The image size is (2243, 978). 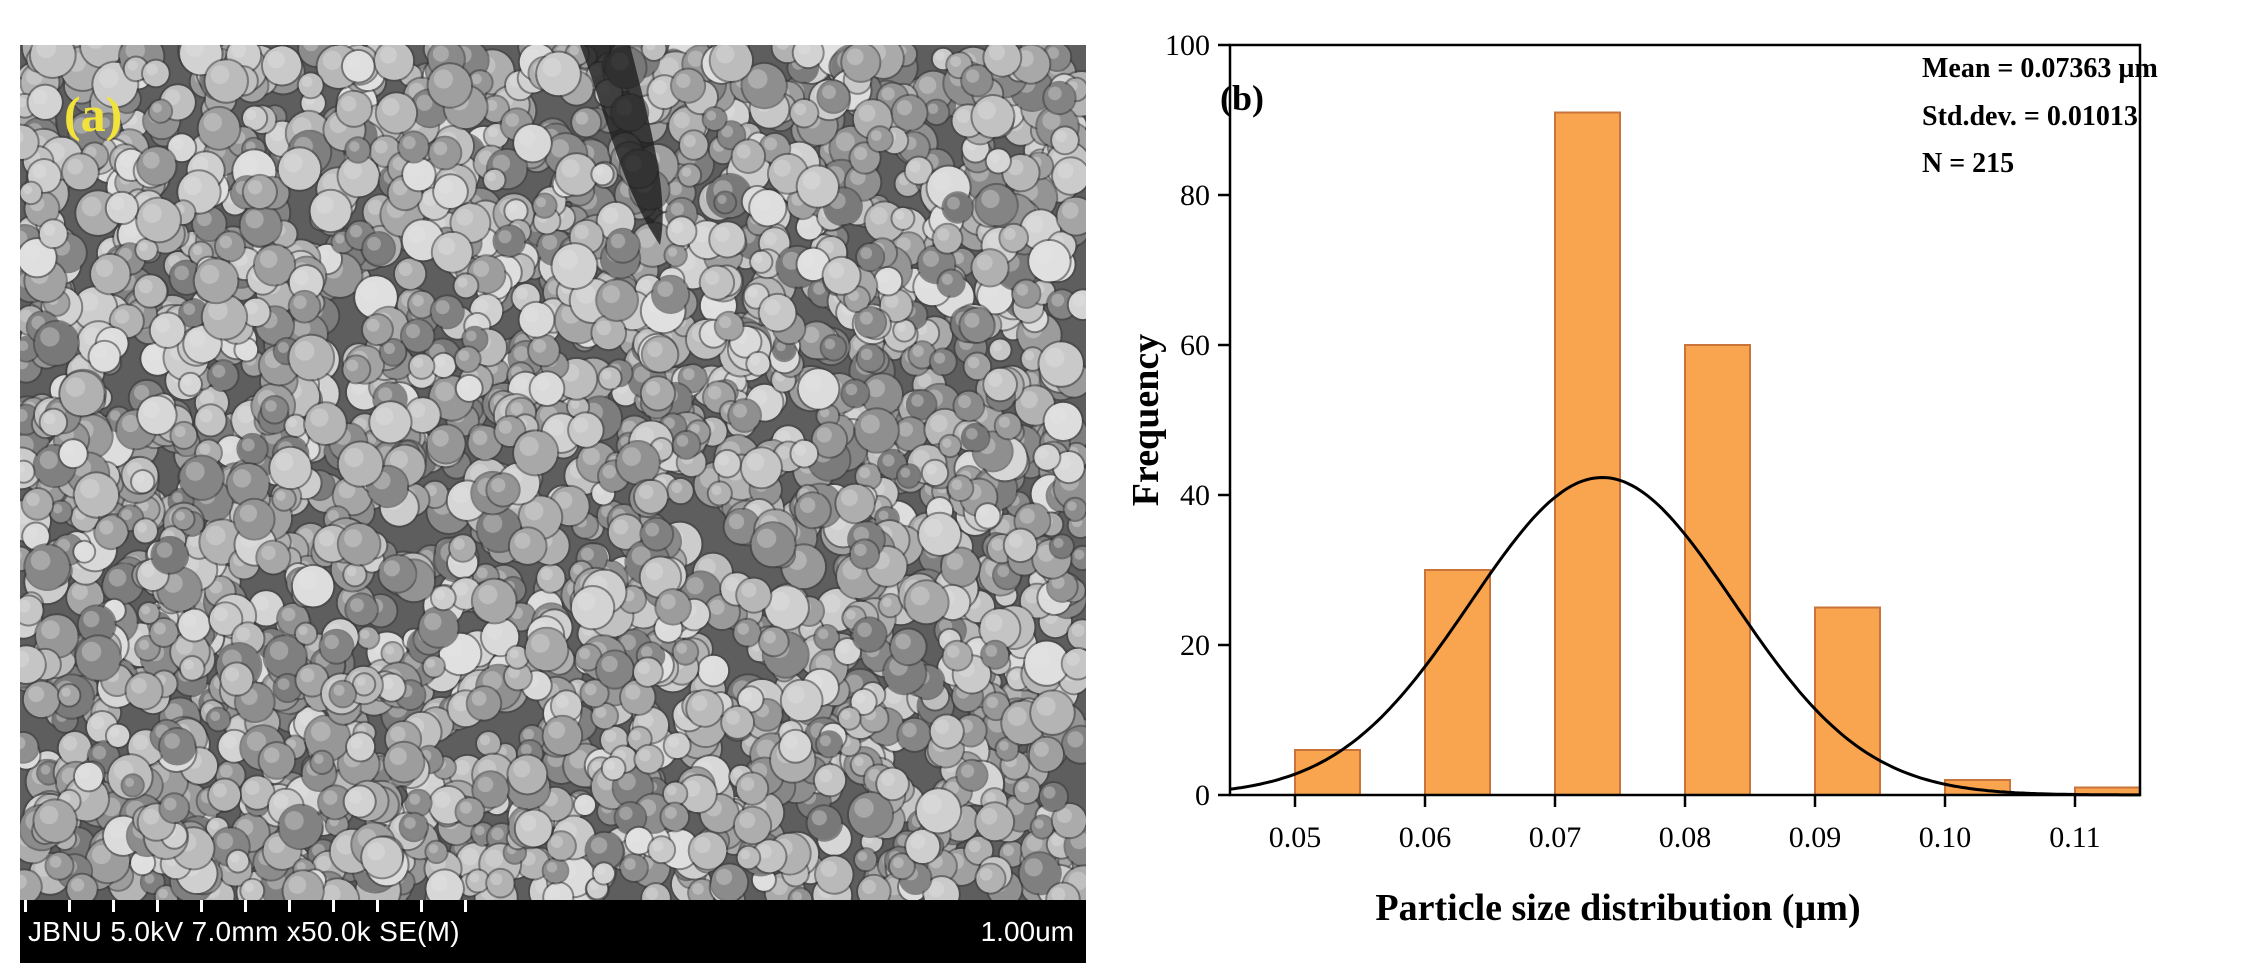 What do you see at coordinates (553, 931) in the screenshot?
I see `sem-info-bar: JBNU 5.0kV 7.0mm x50.0k SE(M) 1.00um` at bounding box center [553, 931].